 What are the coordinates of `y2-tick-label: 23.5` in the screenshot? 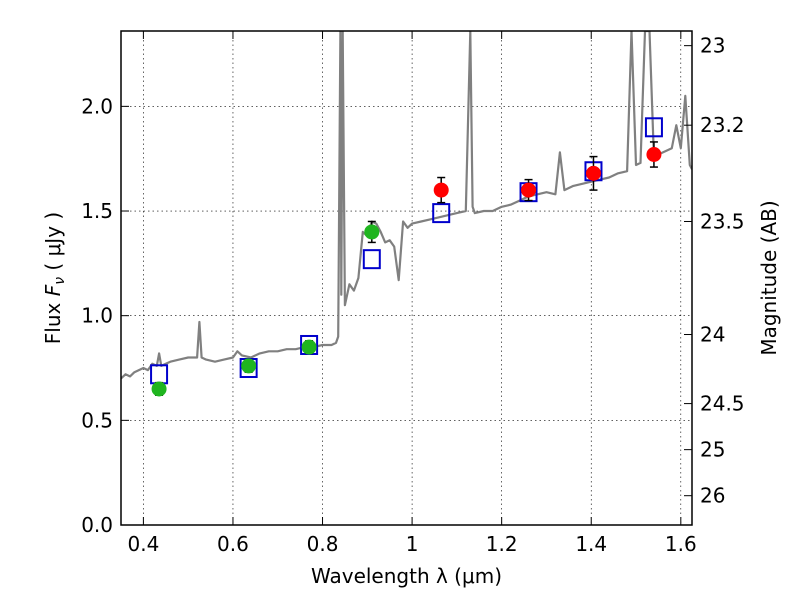 It's located at (722, 221).